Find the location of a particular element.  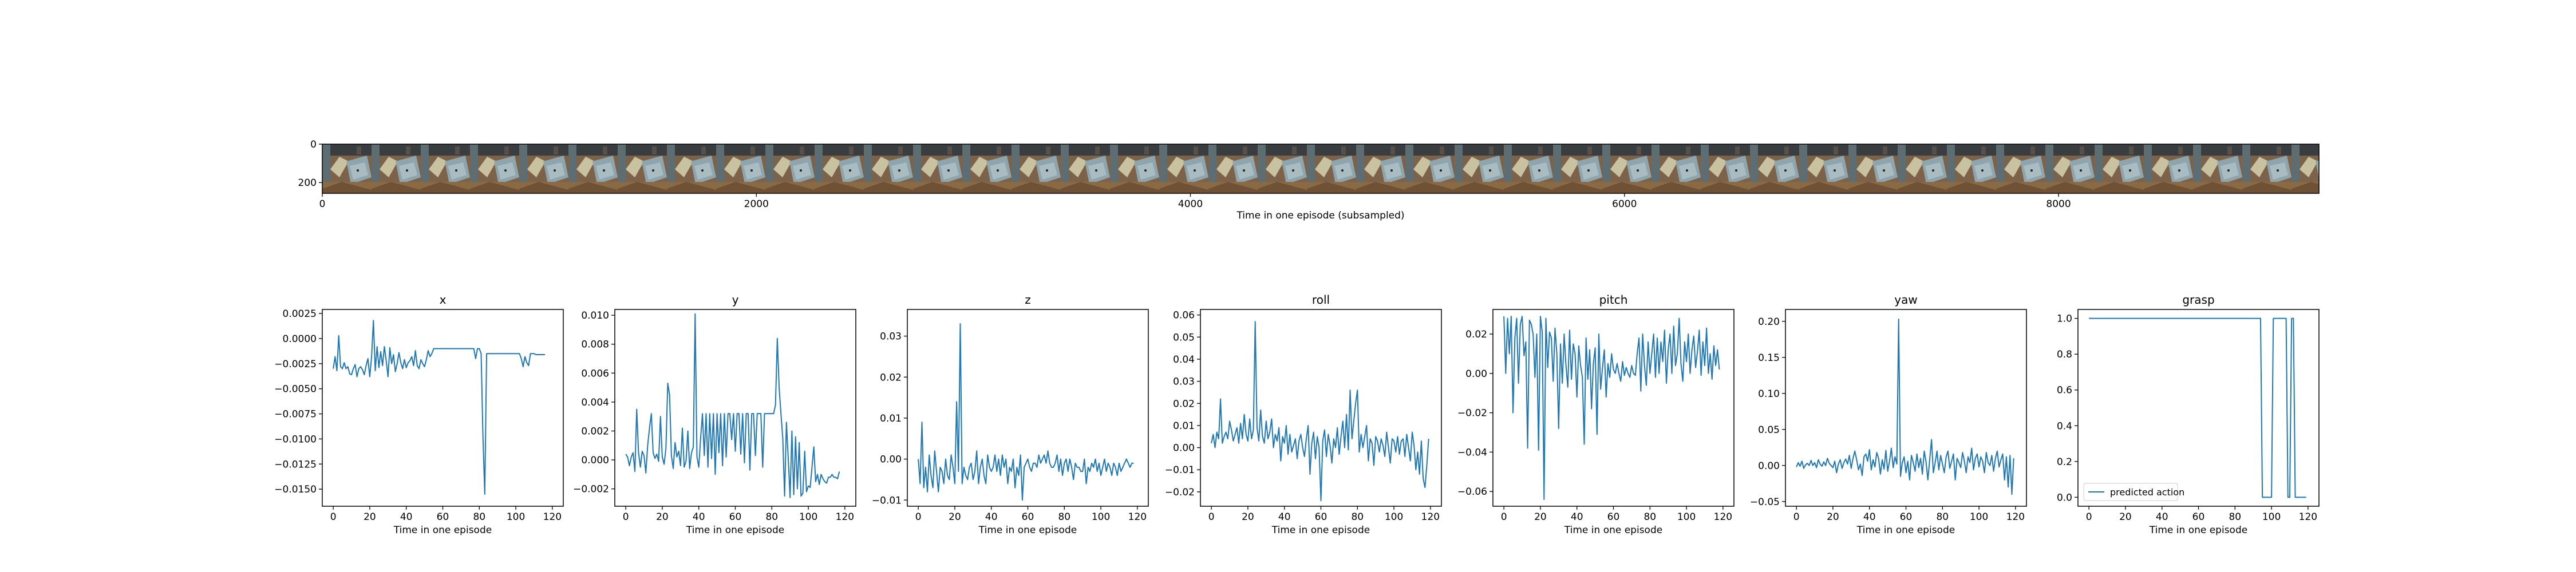

panel-title: y is located at coordinates (735, 300).